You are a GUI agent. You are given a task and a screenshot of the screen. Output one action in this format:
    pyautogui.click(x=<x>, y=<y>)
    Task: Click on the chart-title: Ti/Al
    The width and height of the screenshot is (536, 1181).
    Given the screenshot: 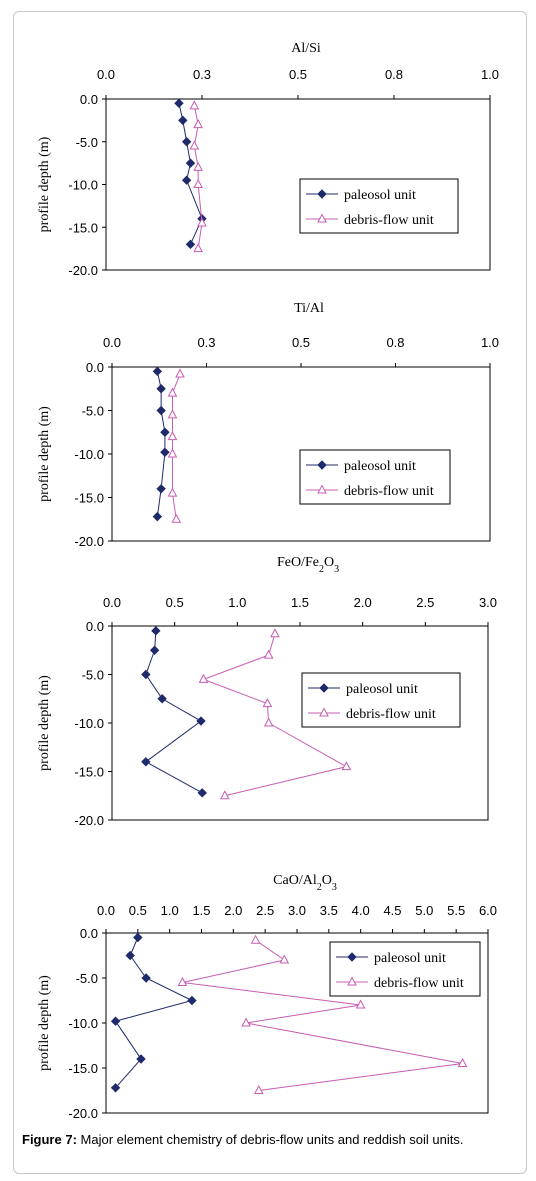 What is the action you would take?
    pyautogui.click(x=309, y=308)
    